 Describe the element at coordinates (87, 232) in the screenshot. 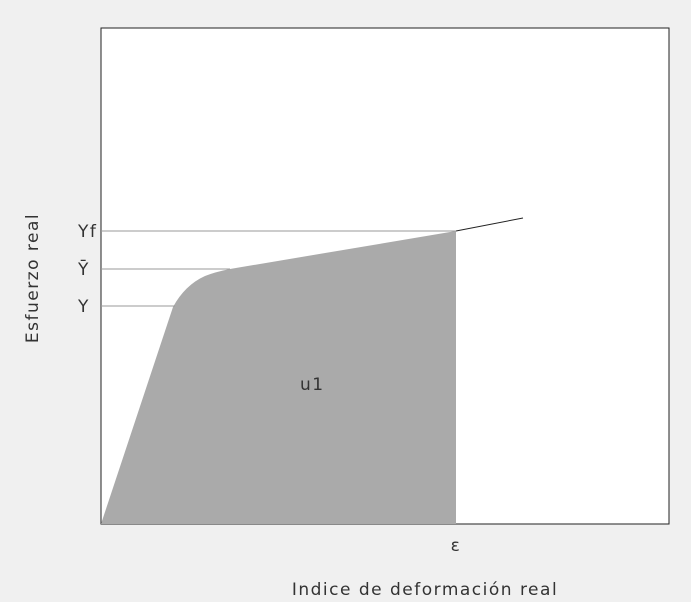

I see `level-label: Yf` at that location.